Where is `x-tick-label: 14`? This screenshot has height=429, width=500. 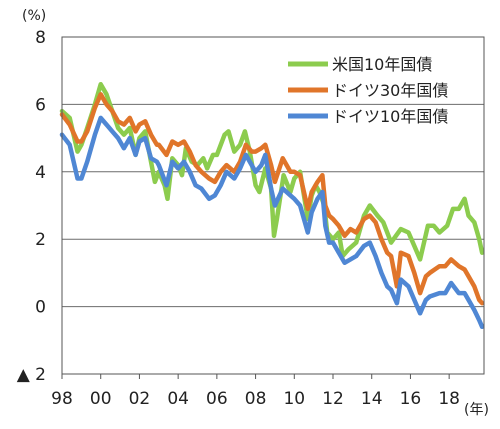
x-tick-label: 14 is located at coordinates (372, 399).